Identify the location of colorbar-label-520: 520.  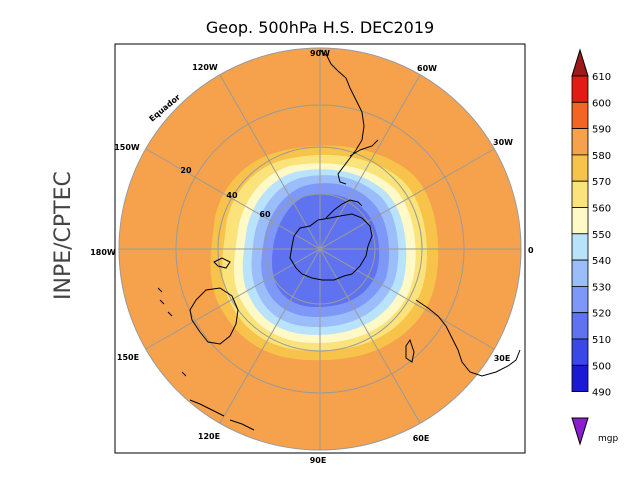
(601, 314).